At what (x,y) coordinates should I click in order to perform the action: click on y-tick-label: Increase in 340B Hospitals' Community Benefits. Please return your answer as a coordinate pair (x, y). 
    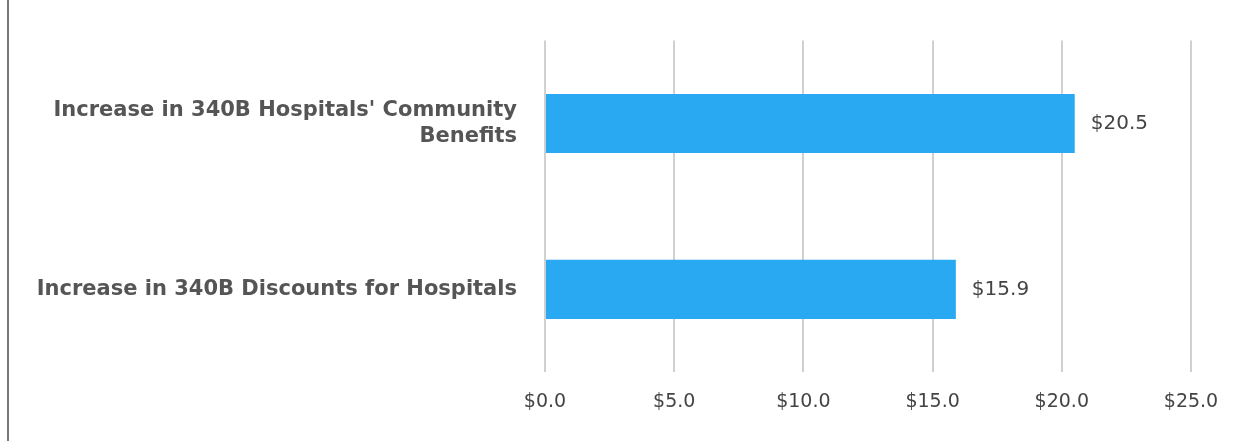
    Looking at the image, I should click on (285, 122).